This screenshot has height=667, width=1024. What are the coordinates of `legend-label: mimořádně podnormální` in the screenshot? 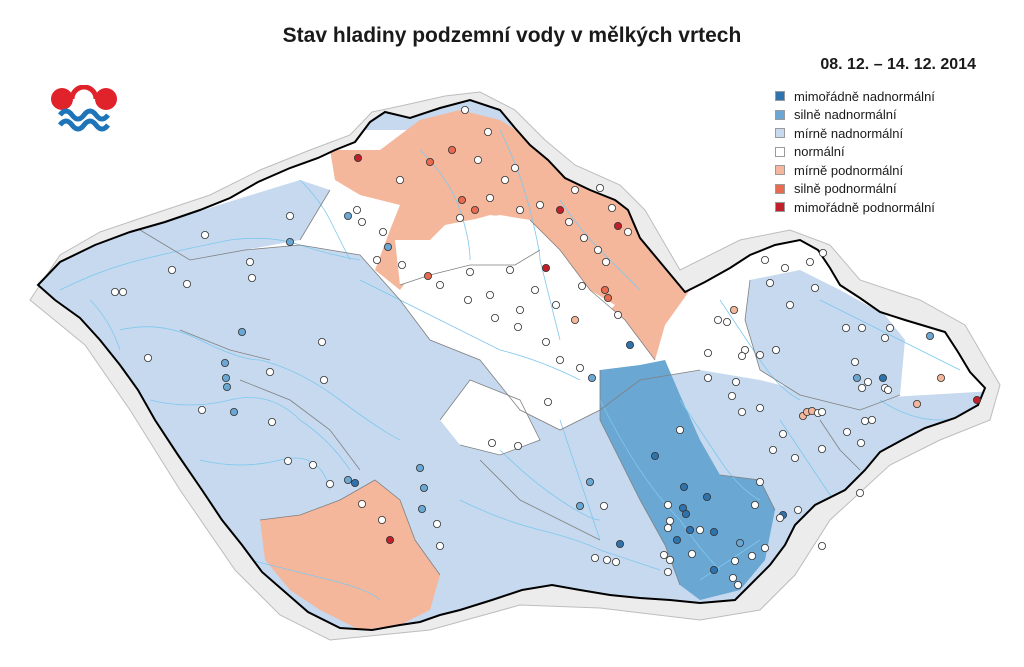 It's located at (864, 207).